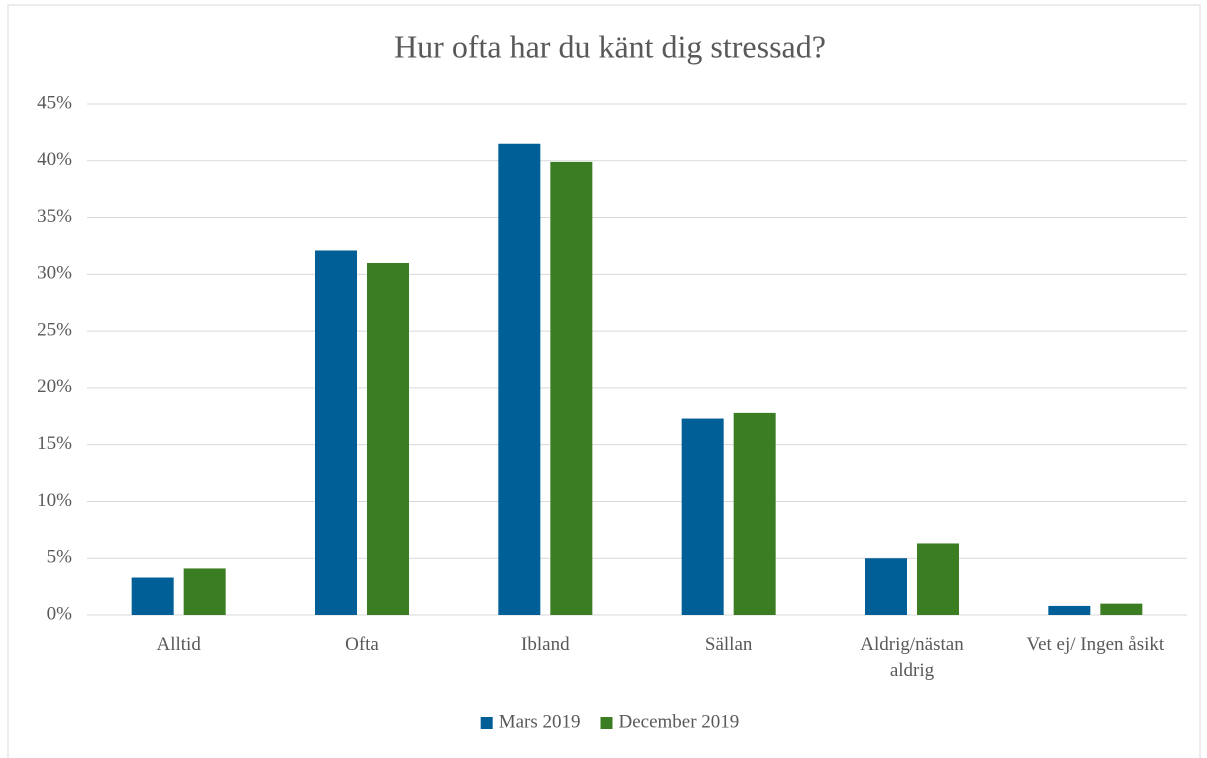 The width and height of the screenshot is (1207, 758). What do you see at coordinates (54, 329) in the screenshot?
I see `y-tick-label: 25%` at bounding box center [54, 329].